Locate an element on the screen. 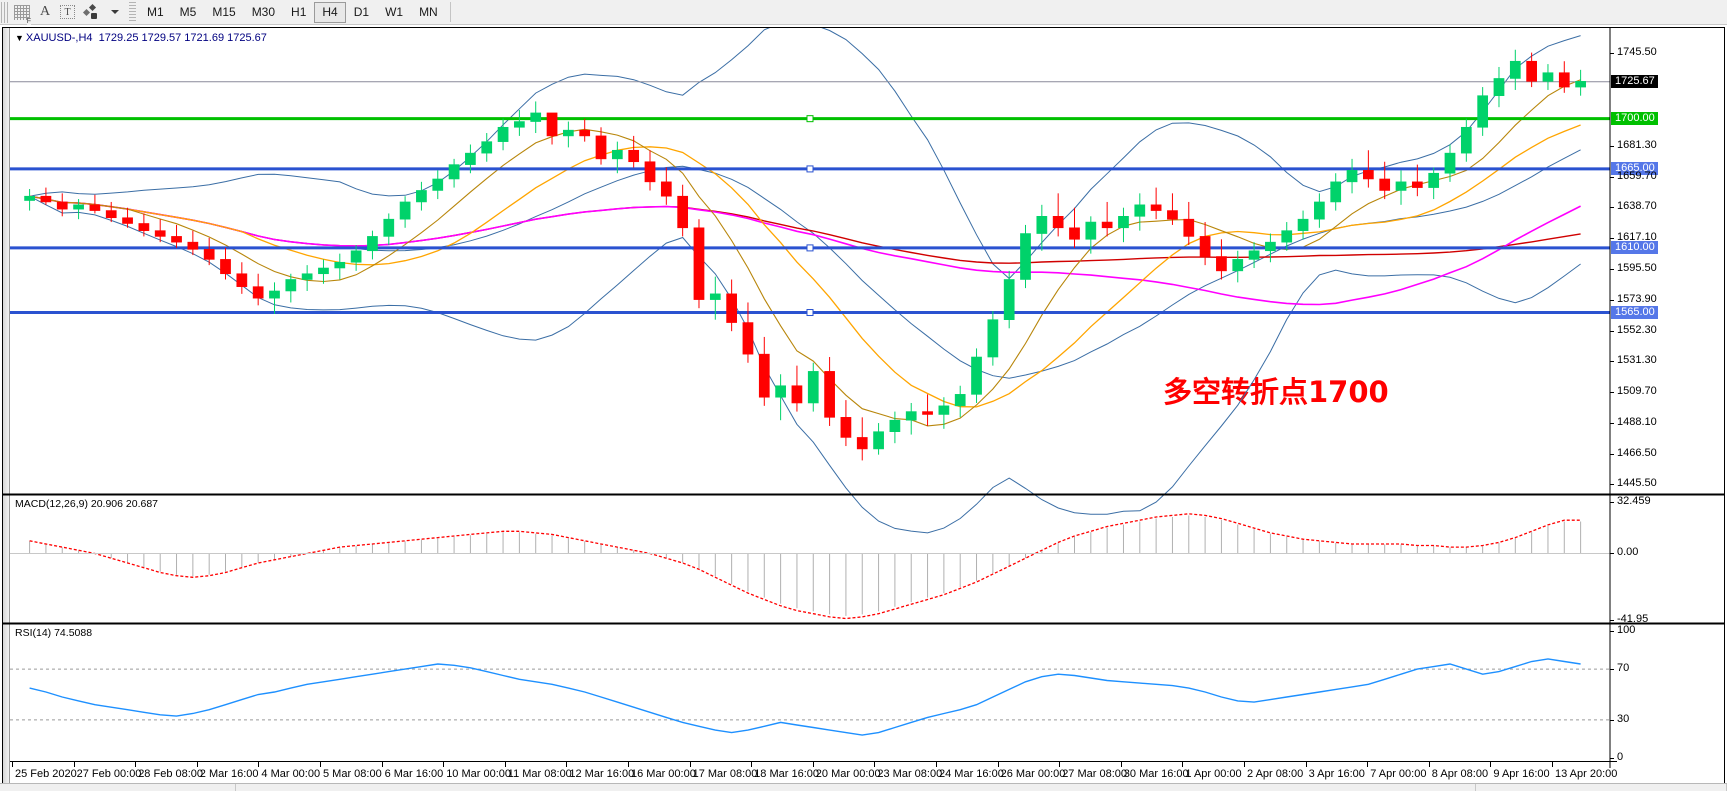  toolbar-divider is located at coordinates (450, 12).